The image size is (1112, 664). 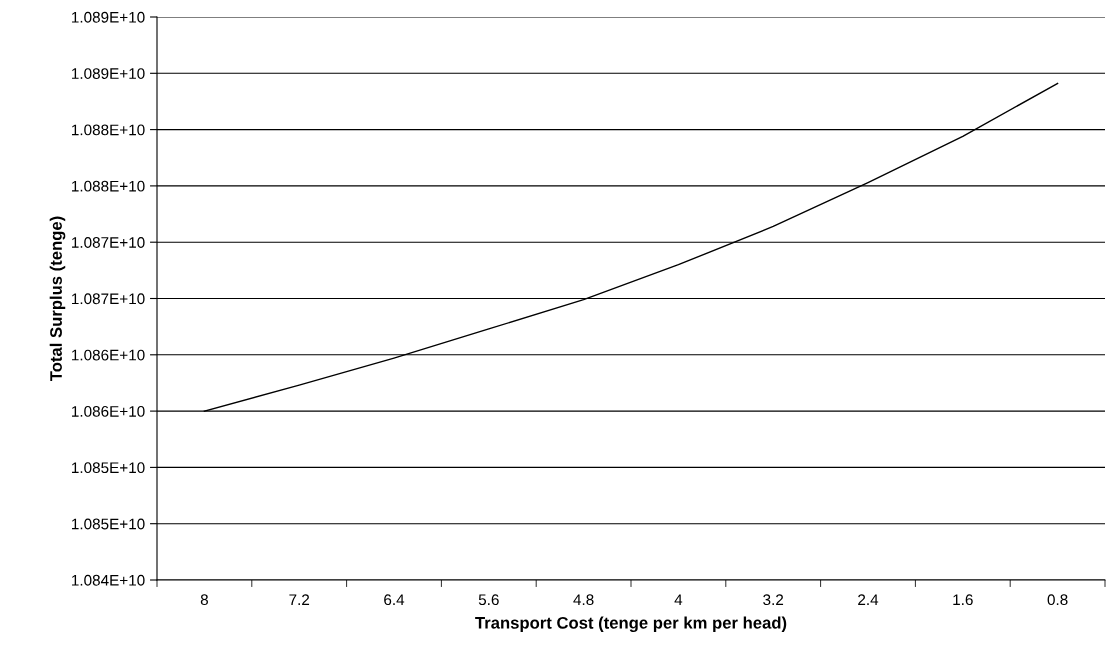 What do you see at coordinates (631, 624) in the screenshot?
I see `x-axis-title: Transport Cost (tenge per km per head)` at bounding box center [631, 624].